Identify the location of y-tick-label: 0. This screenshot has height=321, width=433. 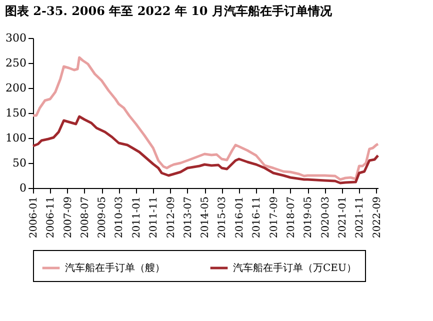
(23, 188).